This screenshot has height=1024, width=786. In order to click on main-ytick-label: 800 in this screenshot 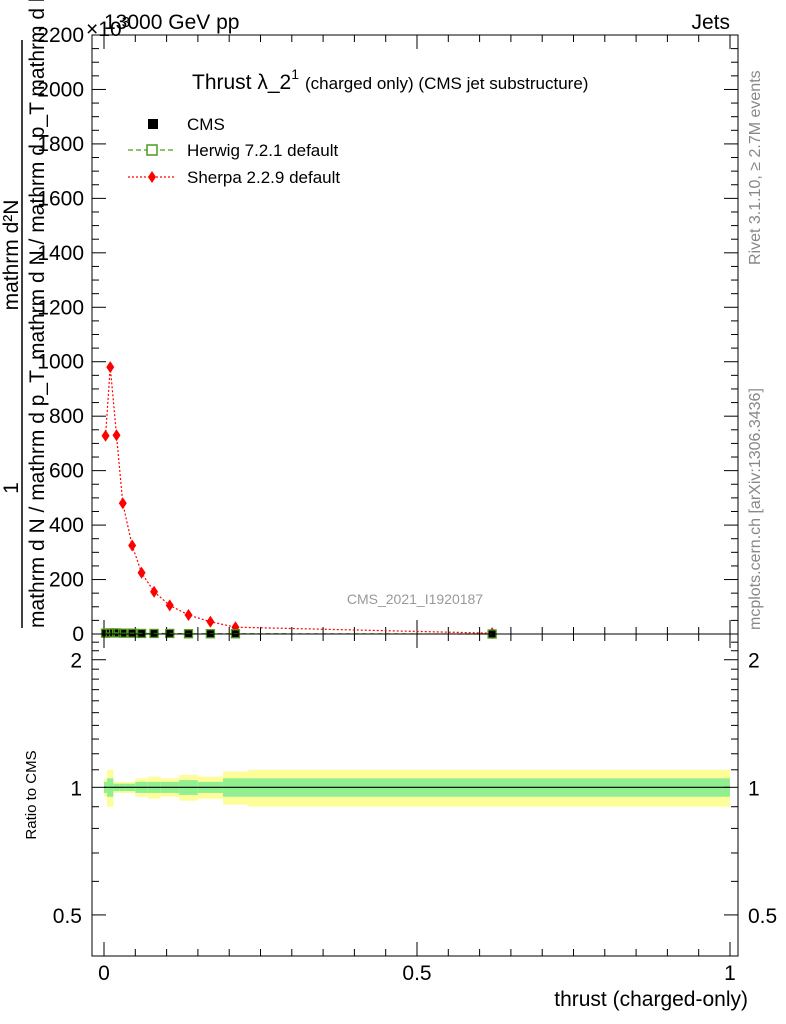, I will do `click(66, 416)`.